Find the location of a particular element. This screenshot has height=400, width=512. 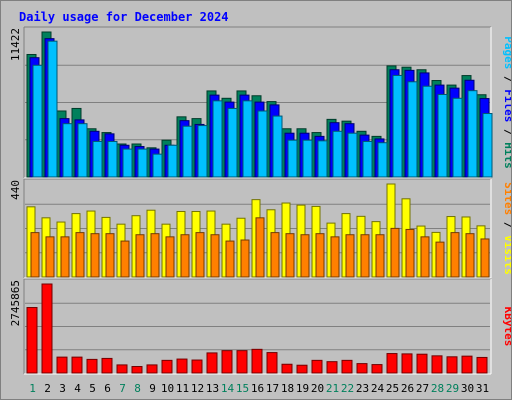

x-tick-label-day-1: 1 is located at coordinates (32, 388).